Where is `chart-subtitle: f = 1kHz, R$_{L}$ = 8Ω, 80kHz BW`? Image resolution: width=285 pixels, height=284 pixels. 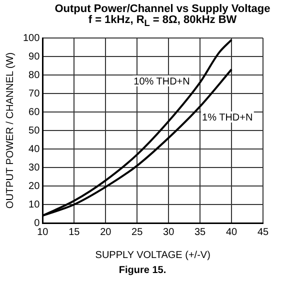
chart-subtitle: f = 1kHz, R$_{L}$ = 8Ω, 80kHz BW is located at coordinates (162, 22).